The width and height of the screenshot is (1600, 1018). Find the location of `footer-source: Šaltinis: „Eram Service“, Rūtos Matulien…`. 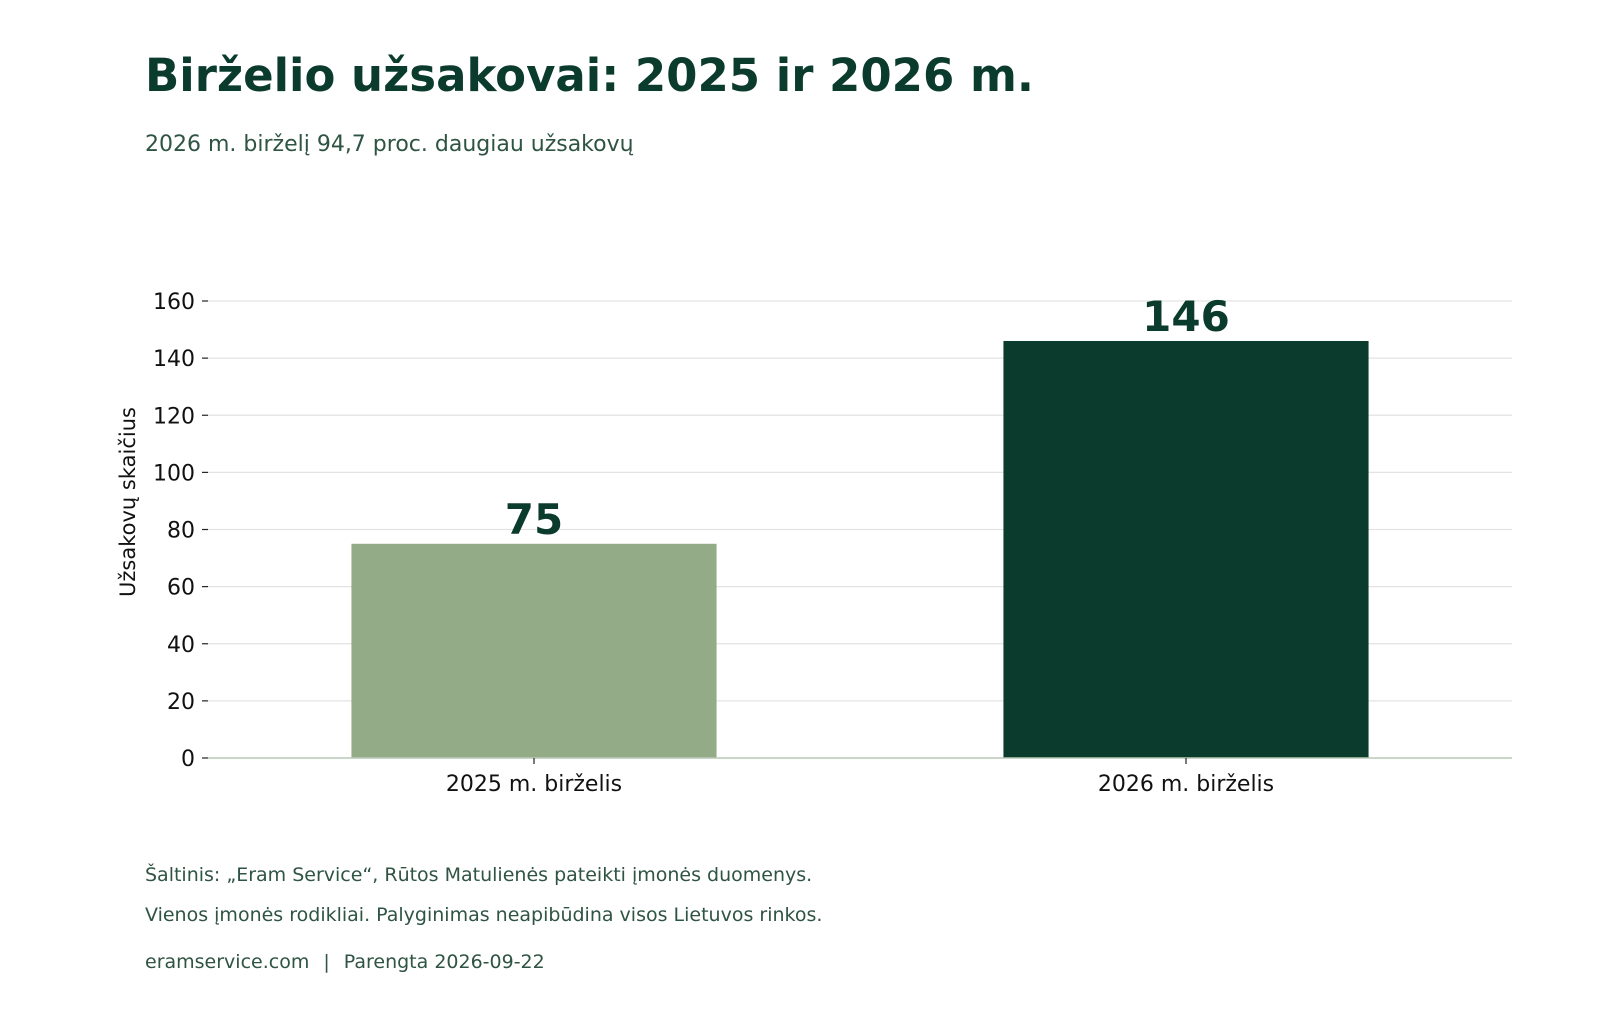

footer-source: Šaltinis: „Eram Service“, Rūtos Matulien… is located at coordinates (479, 875).